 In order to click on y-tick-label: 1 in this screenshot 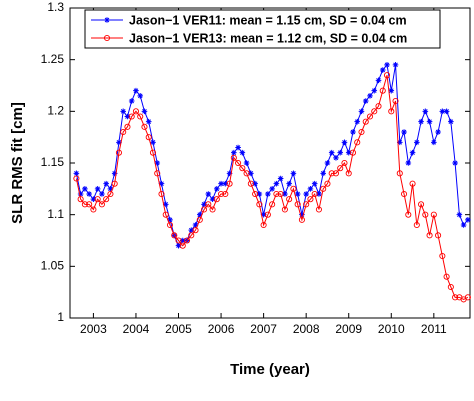, I will do `click(60, 317)`.